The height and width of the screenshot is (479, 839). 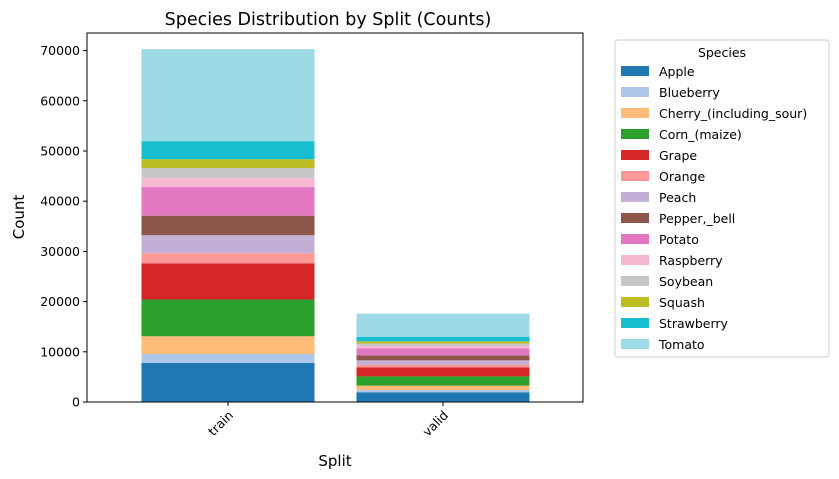 I want to click on legend-label: Tomato, so click(x=681, y=344).